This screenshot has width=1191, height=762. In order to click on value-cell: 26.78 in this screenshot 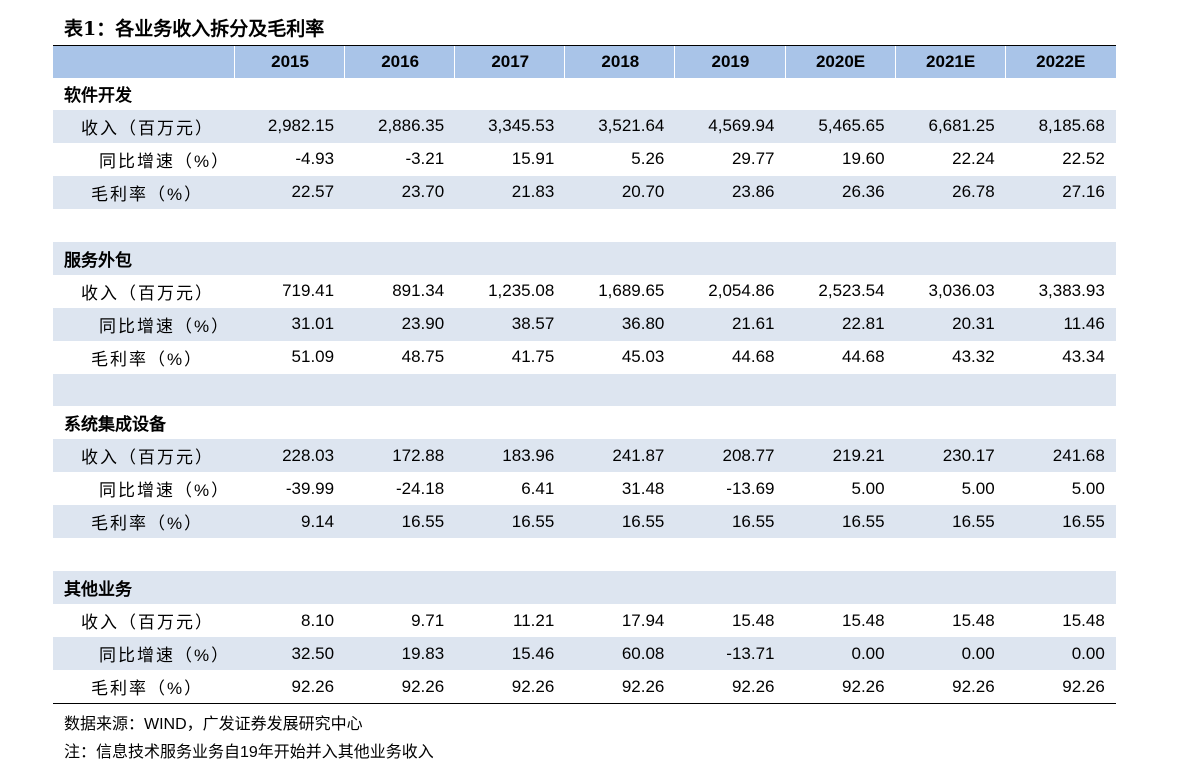, I will do `click(973, 192)`.